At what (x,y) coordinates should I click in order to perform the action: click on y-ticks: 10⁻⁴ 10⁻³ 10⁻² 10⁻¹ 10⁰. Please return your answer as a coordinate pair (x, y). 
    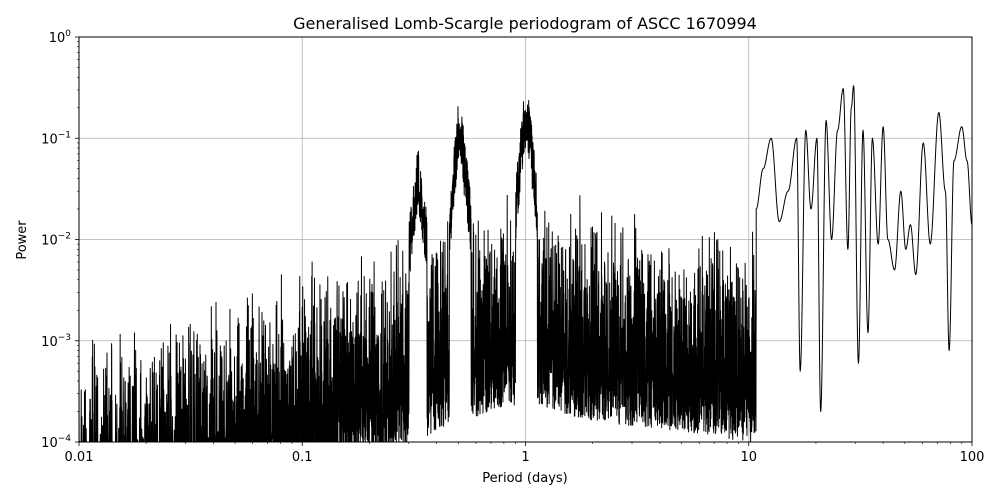
    Looking at the image, I should click on (60, 240).